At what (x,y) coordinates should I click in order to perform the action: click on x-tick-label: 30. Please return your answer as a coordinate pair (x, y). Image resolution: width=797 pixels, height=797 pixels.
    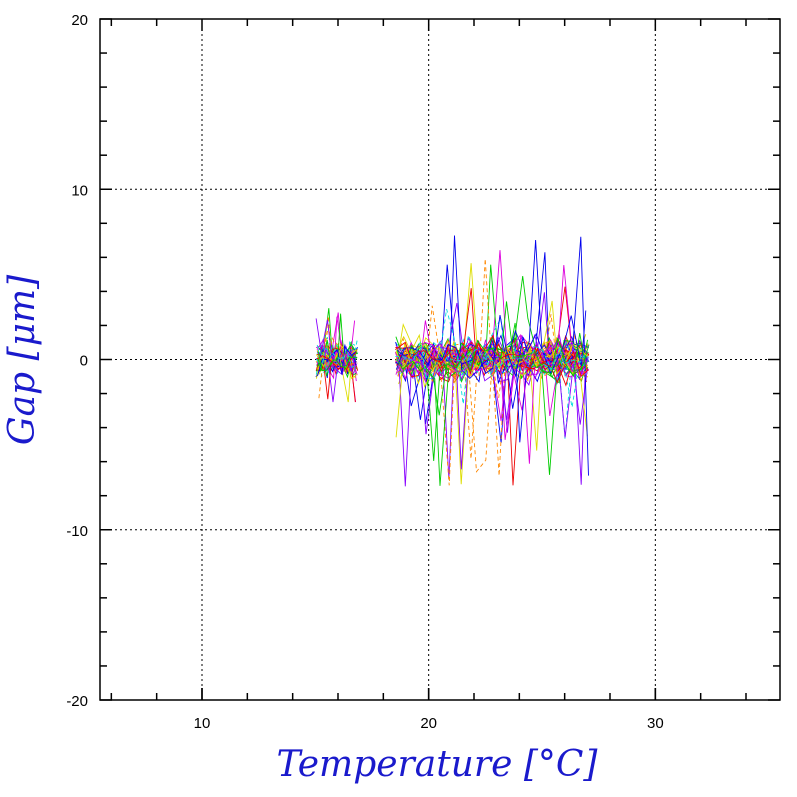
    Looking at the image, I should click on (655, 723).